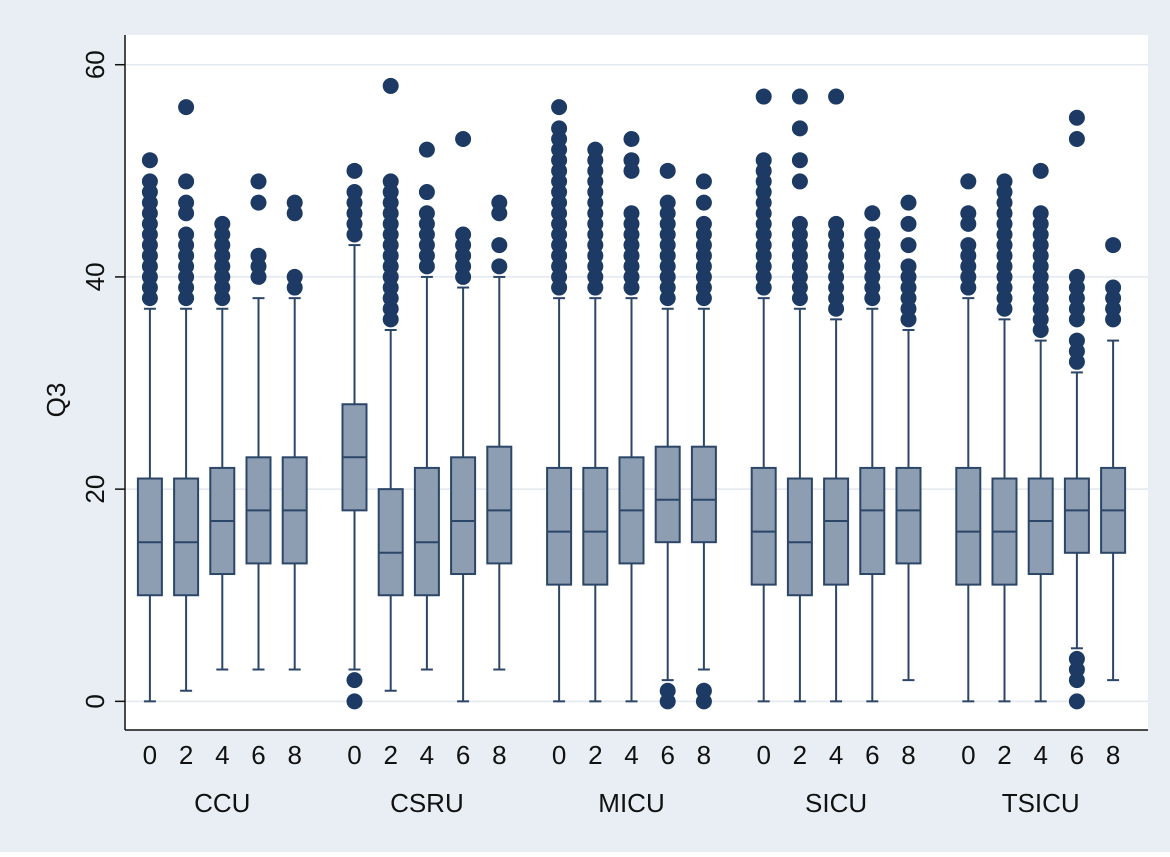 The width and height of the screenshot is (1170, 857). What do you see at coordinates (95, 701) in the screenshot?
I see `y-tick-label: 0` at bounding box center [95, 701].